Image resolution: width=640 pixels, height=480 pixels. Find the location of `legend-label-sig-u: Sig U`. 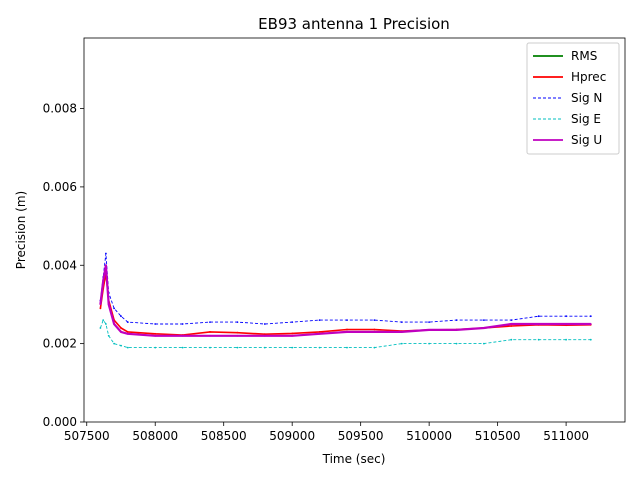

legend-label-sig-u: Sig U is located at coordinates (586, 140).